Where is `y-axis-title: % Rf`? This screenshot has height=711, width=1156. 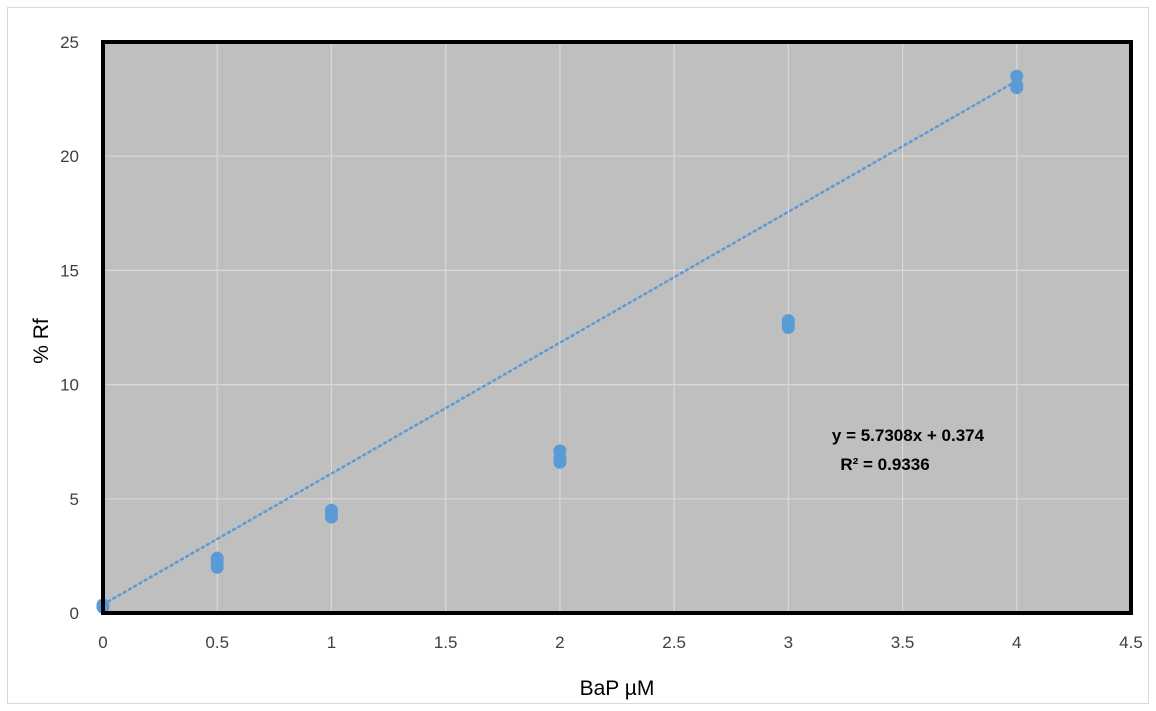 y-axis-title: % Rf is located at coordinates (41, 341).